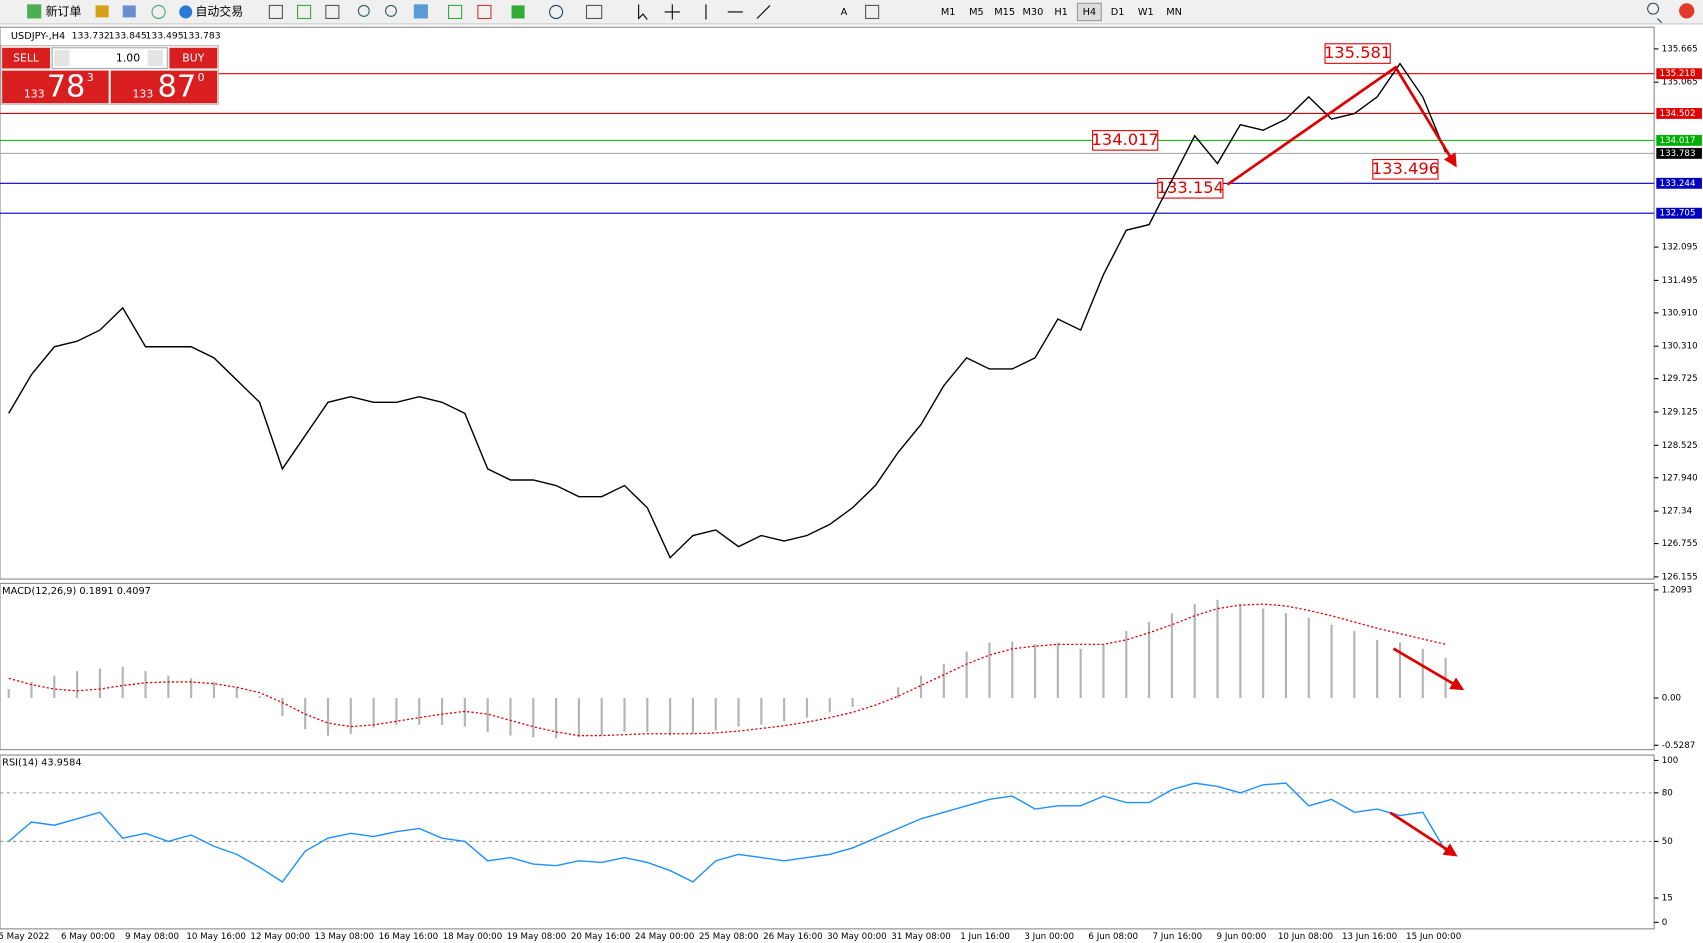 This screenshot has width=1703, height=943. I want to click on sell-pips: 78, so click(66, 86).